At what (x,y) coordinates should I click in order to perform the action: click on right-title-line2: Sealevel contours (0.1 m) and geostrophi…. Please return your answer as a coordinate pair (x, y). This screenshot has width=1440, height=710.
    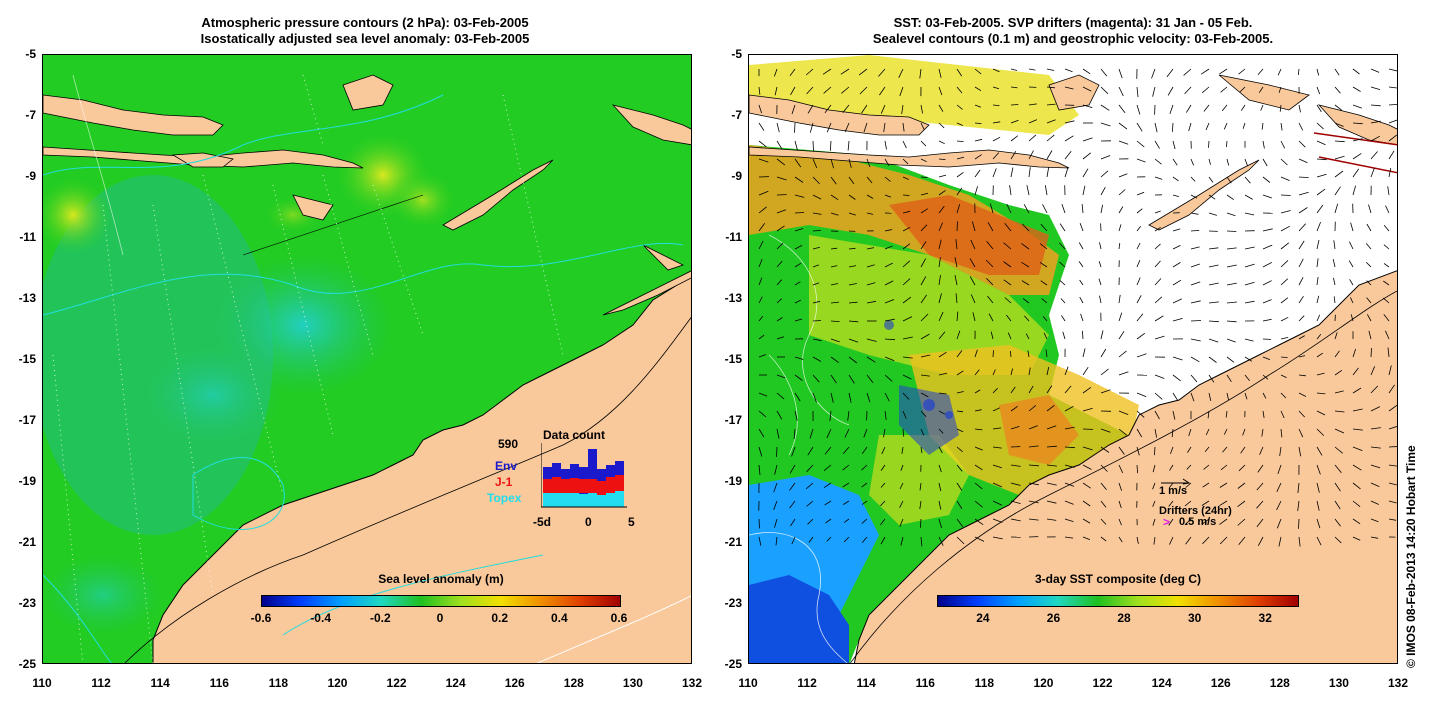
    Looking at the image, I should click on (1073, 38).